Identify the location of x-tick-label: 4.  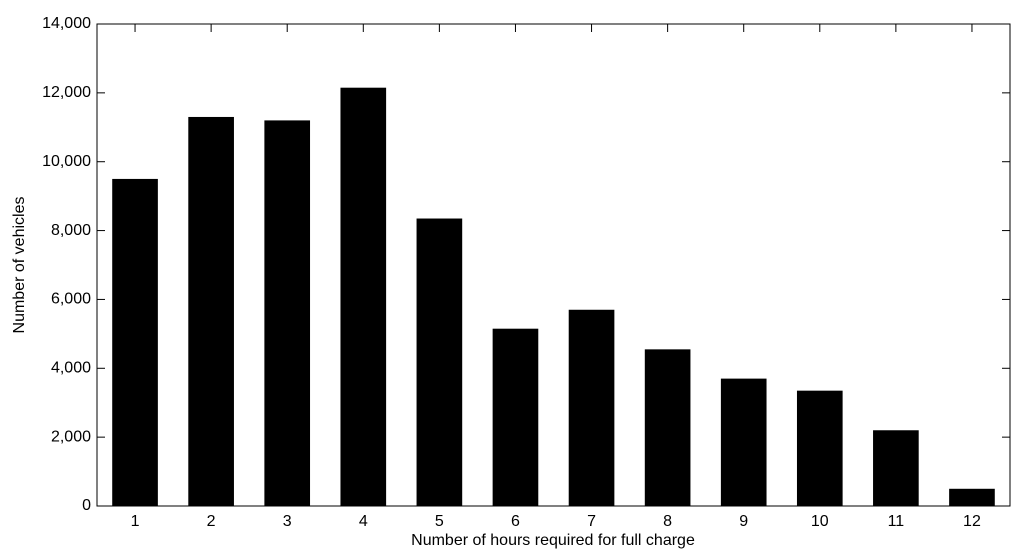
(363, 521).